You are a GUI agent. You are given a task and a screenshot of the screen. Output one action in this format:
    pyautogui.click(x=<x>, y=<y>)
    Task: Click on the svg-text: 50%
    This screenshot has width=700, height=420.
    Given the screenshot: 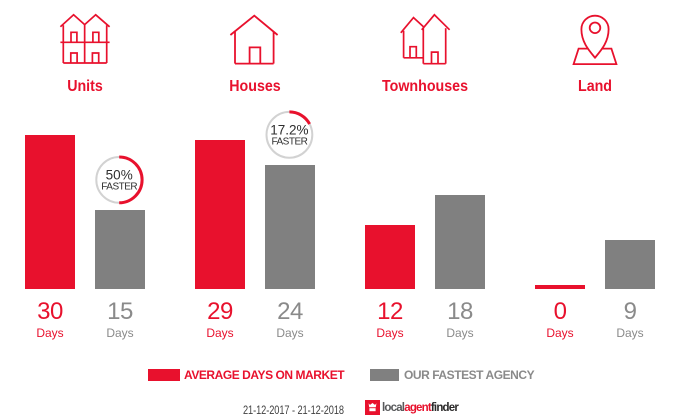 What is the action you would take?
    pyautogui.click(x=119, y=175)
    